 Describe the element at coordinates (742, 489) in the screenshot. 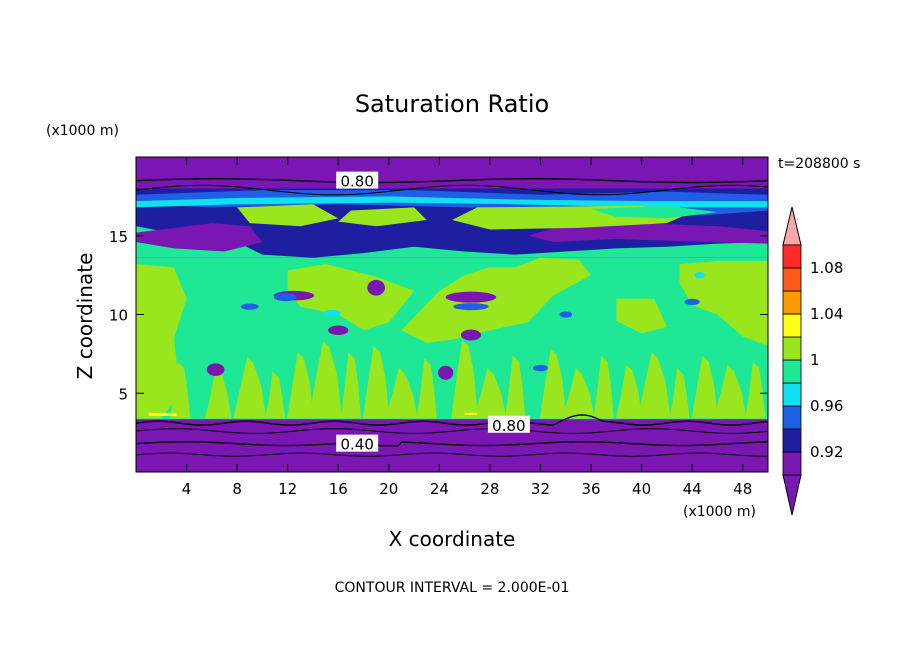

I see `x-tick-label: 48` at that location.